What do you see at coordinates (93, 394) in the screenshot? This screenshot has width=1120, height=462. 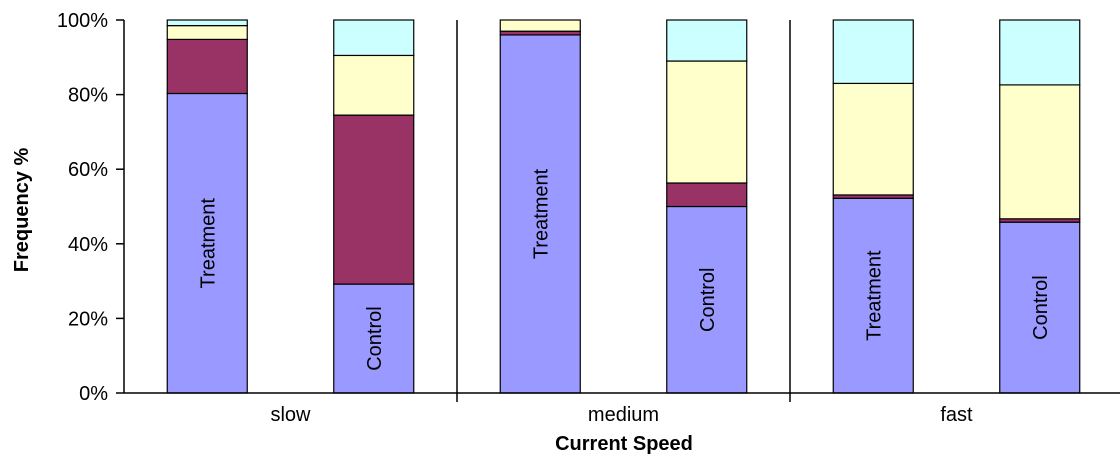 I see `y-tick-label: 0%` at bounding box center [93, 394].